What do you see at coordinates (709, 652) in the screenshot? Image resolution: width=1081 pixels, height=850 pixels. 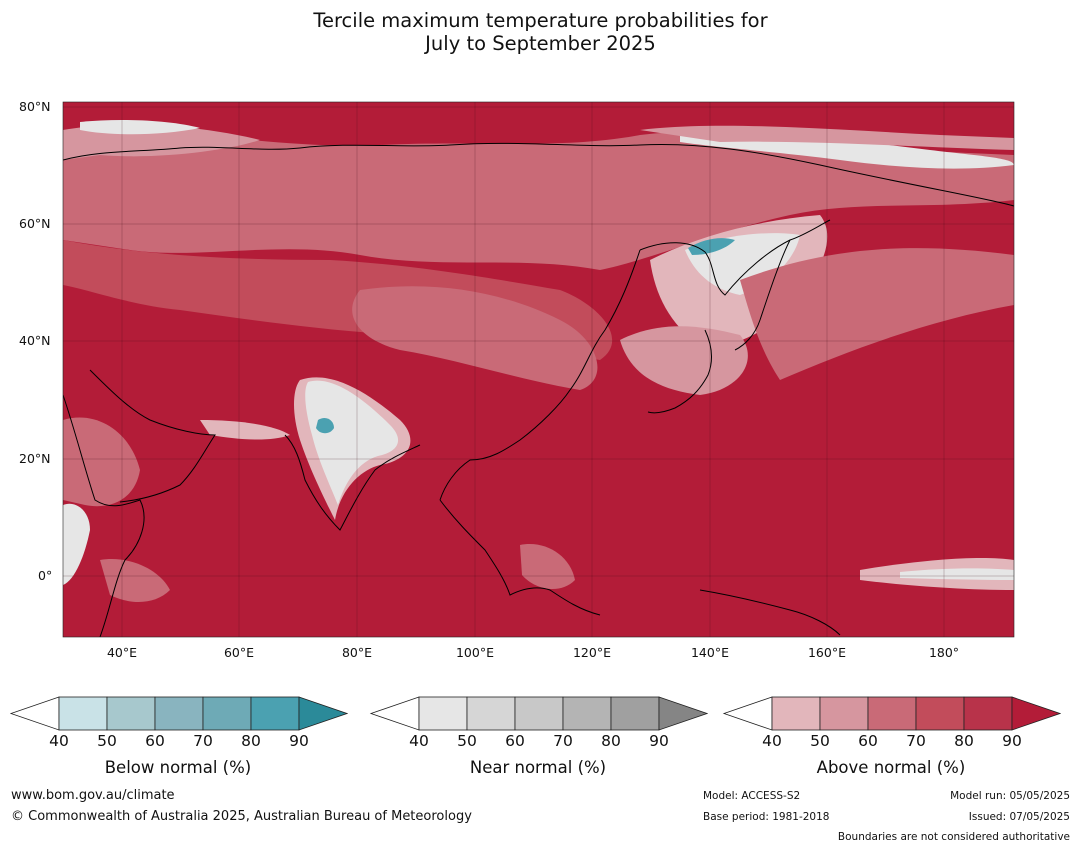 I see `lon-label-140e: 140°E` at bounding box center [709, 652].